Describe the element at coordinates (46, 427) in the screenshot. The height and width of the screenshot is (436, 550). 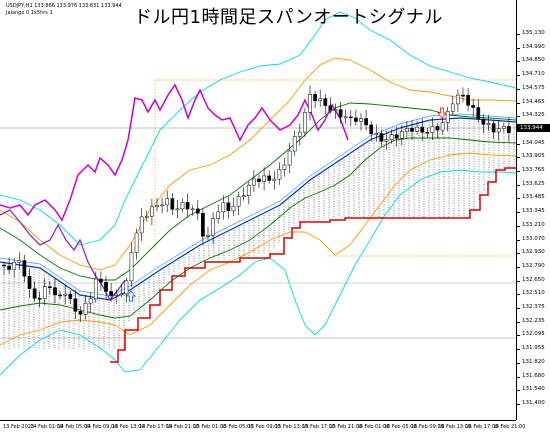
I see `x-axis-label: 14 Feb 01:00` at that location.